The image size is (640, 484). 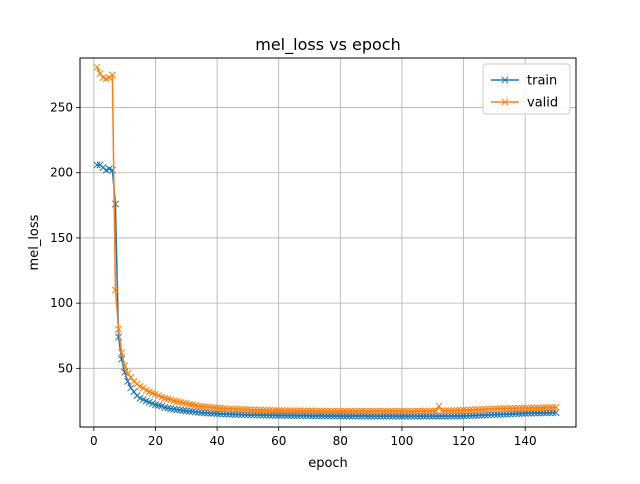 What do you see at coordinates (328, 463) in the screenshot?
I see `x-axis-label: epoch` at bounding box center [328, 463].